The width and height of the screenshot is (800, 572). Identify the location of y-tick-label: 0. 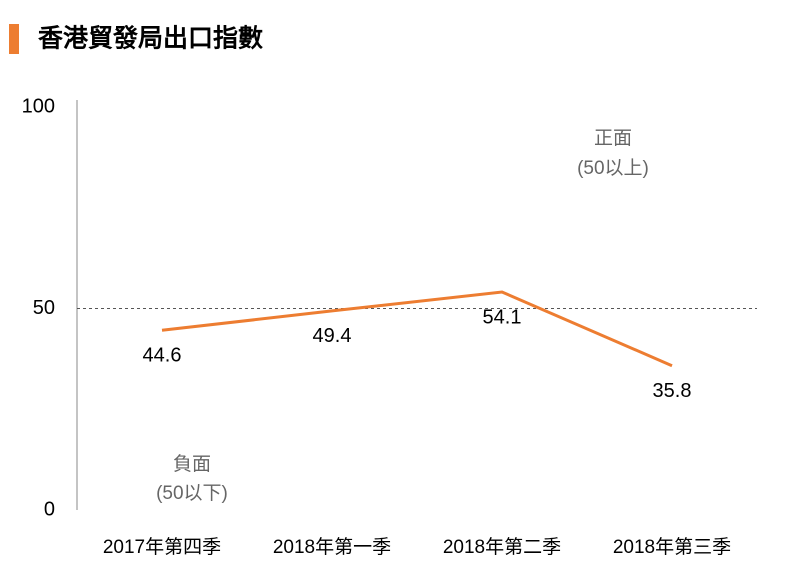
(49, 509).